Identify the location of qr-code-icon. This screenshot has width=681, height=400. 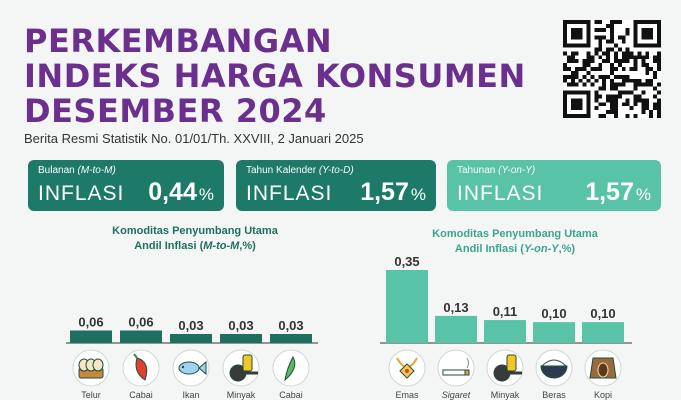
(612, 69).